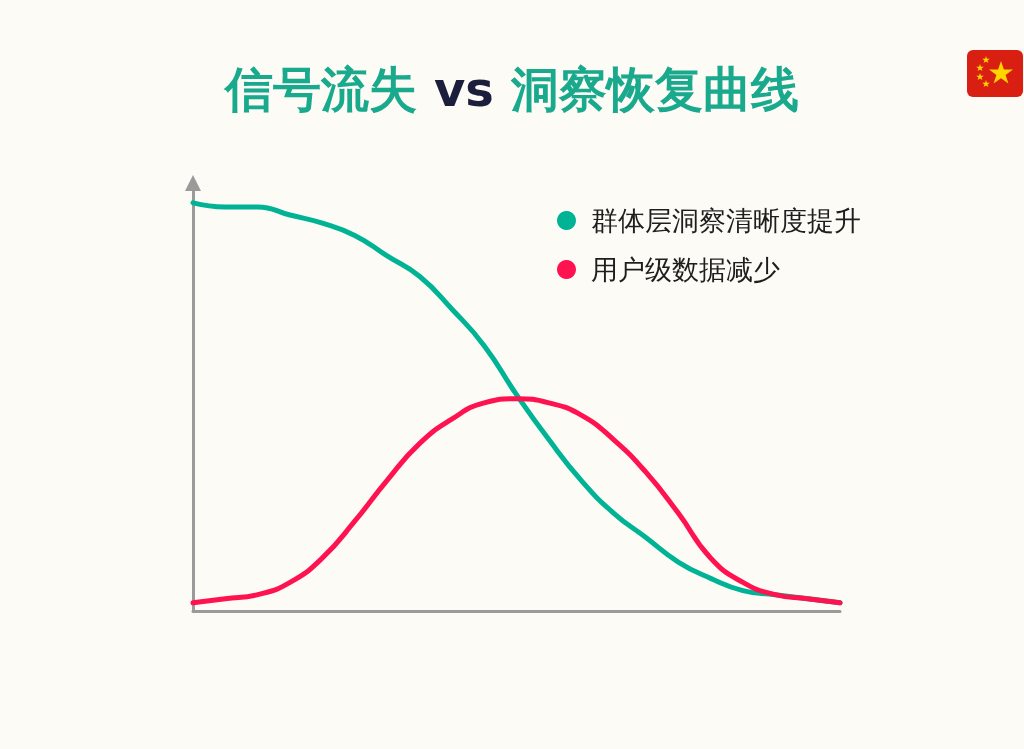 The image size is (1024, 749). What do you see at coordinates (685, 269) in the screenshot?
I see `legend-label: 用户级数据减少` at bounding box center [685, 269].